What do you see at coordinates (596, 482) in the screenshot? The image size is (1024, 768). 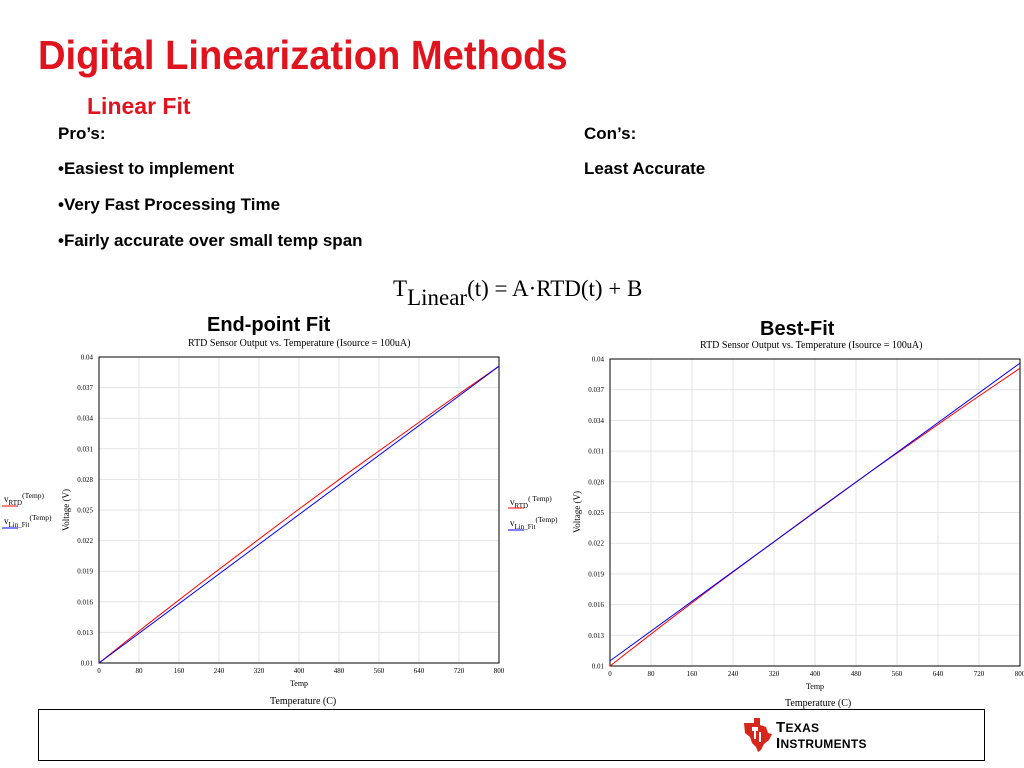 I see `chart2-y-tick-label: 0.028` at bounding box center [596, 482].